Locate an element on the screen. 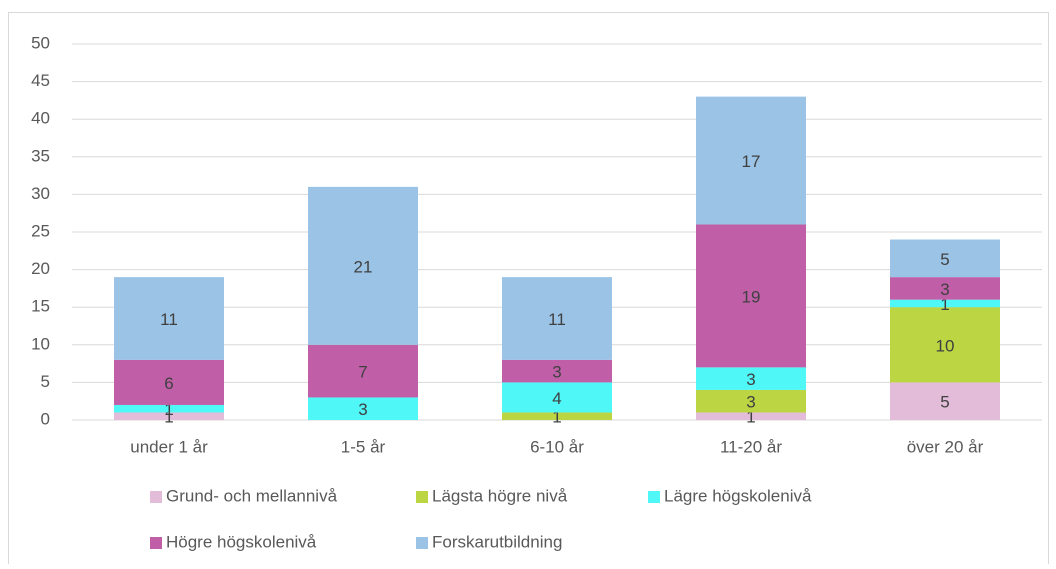 Image resolution: width=1056 pixels, height=569 pixels. y-tick-label: 35 is located at coordinates (40, 155).